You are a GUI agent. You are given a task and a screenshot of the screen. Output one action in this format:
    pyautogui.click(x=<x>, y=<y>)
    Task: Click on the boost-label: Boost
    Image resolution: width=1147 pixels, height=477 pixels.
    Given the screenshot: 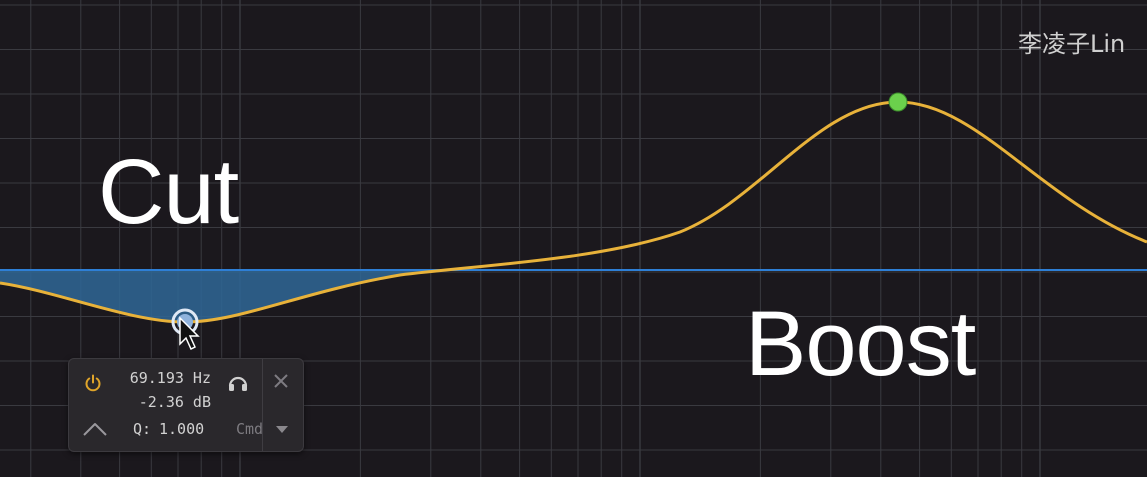 What is the action you would take?
    pyautogui.click(x=860, y=344)
    